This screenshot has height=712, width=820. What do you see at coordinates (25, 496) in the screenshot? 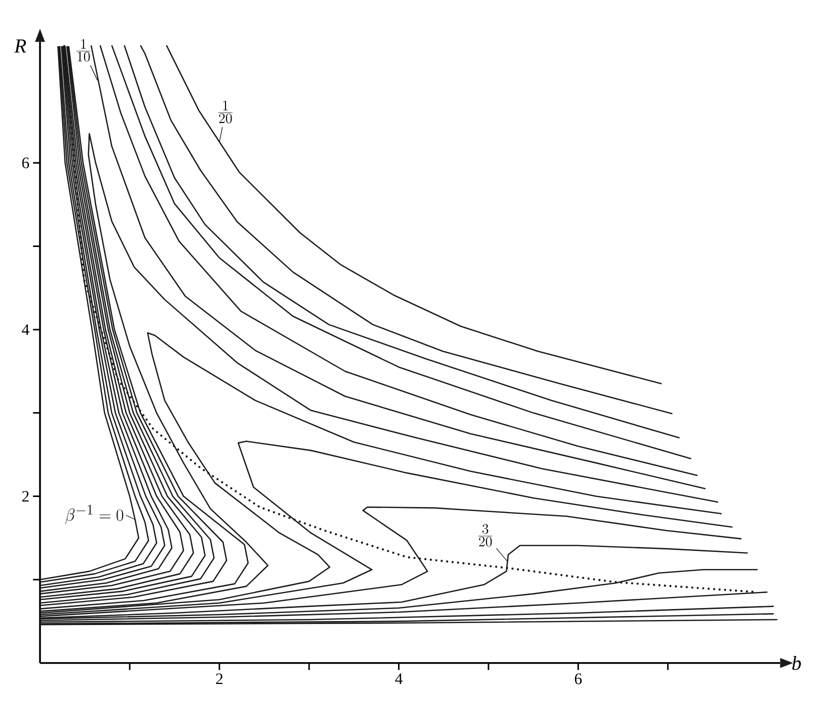
I see `y-tick-label: 2` at bounding box center [25, 496].